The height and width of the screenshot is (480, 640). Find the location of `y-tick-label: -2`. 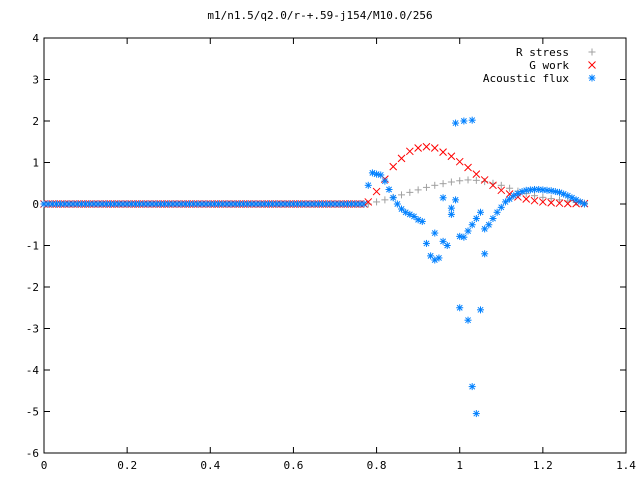

y-tick-label: -2 is located at coordinates (32, 287).